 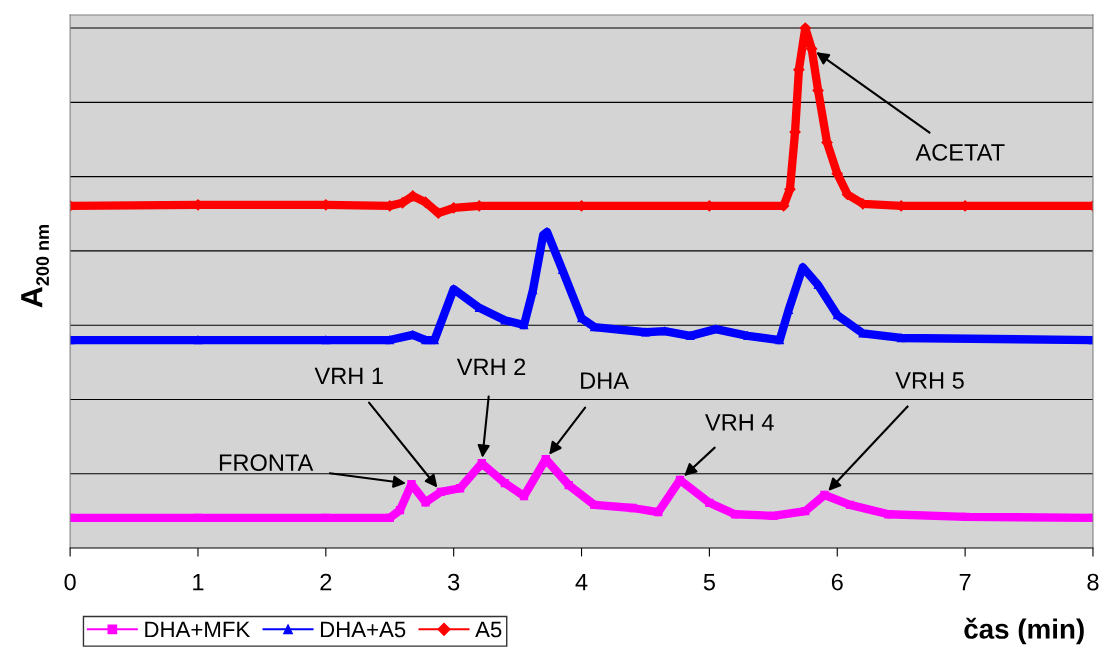 What do you see at coordinates (198, 582) in the screenshot?
I see `x-tick-label: 1` at bounding box center [198, 582].